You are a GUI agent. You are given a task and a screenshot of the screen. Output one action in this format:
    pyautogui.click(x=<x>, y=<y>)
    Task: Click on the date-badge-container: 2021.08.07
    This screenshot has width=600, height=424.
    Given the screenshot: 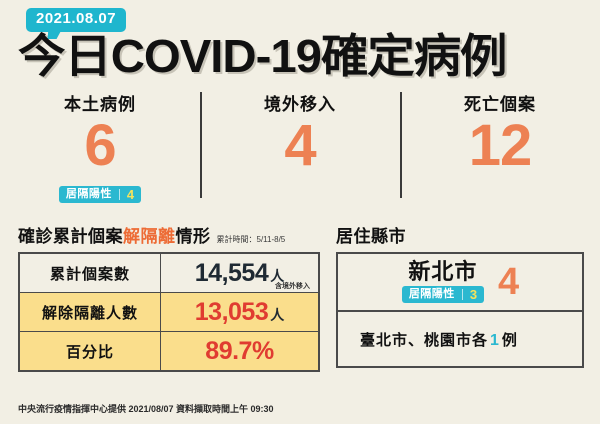 What is the action you would take?
    pyautogui.click(x=76, y=23)
    